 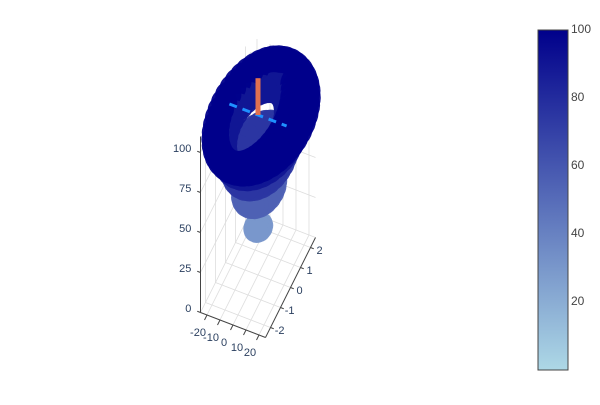 I want to click on y-tick-label: -1, so click(x=290, y=311).